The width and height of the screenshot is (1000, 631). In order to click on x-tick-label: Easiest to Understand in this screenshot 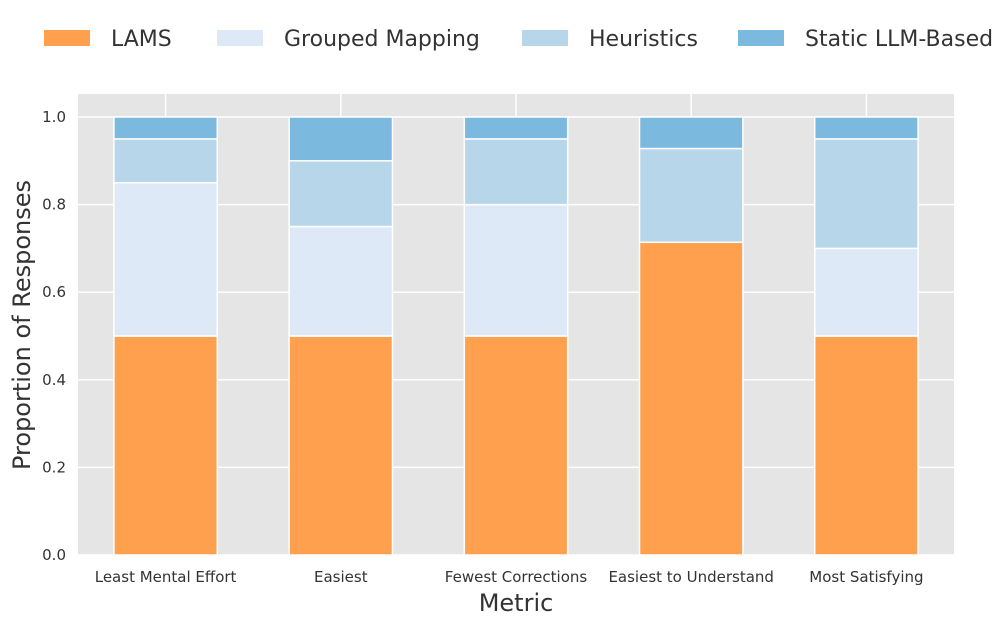, I will do `click(691, 577)`.